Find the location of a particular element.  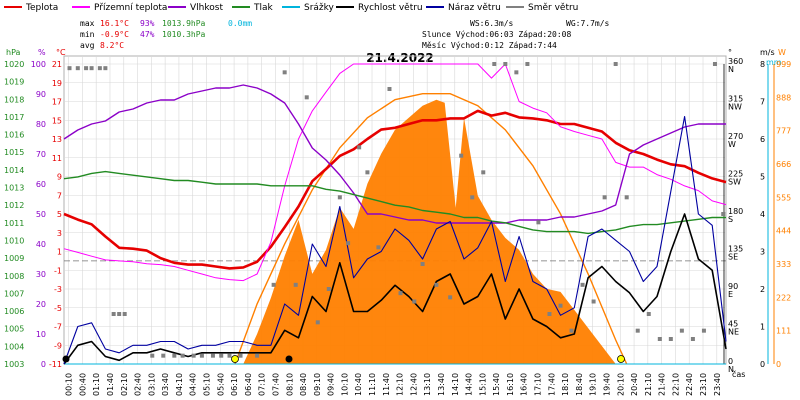

tick-label-hpa: 1010 is located at coordinates (14, 240).